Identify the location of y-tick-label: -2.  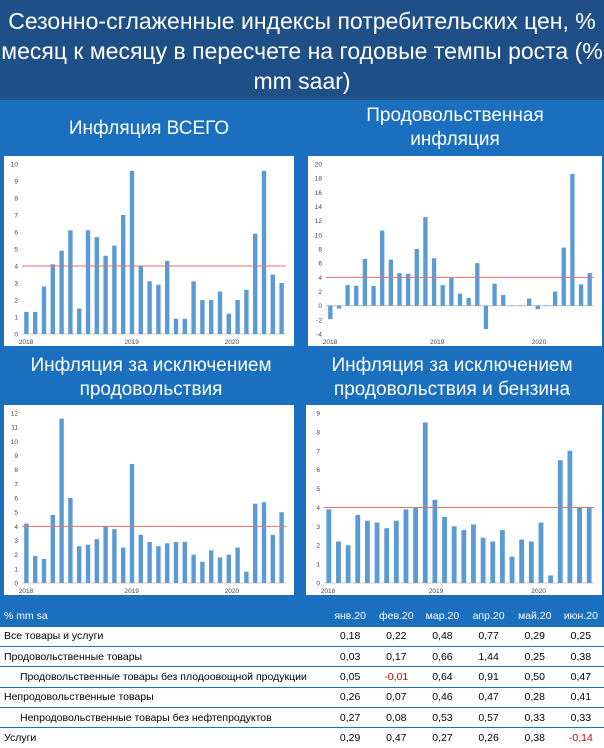
(319, 320).